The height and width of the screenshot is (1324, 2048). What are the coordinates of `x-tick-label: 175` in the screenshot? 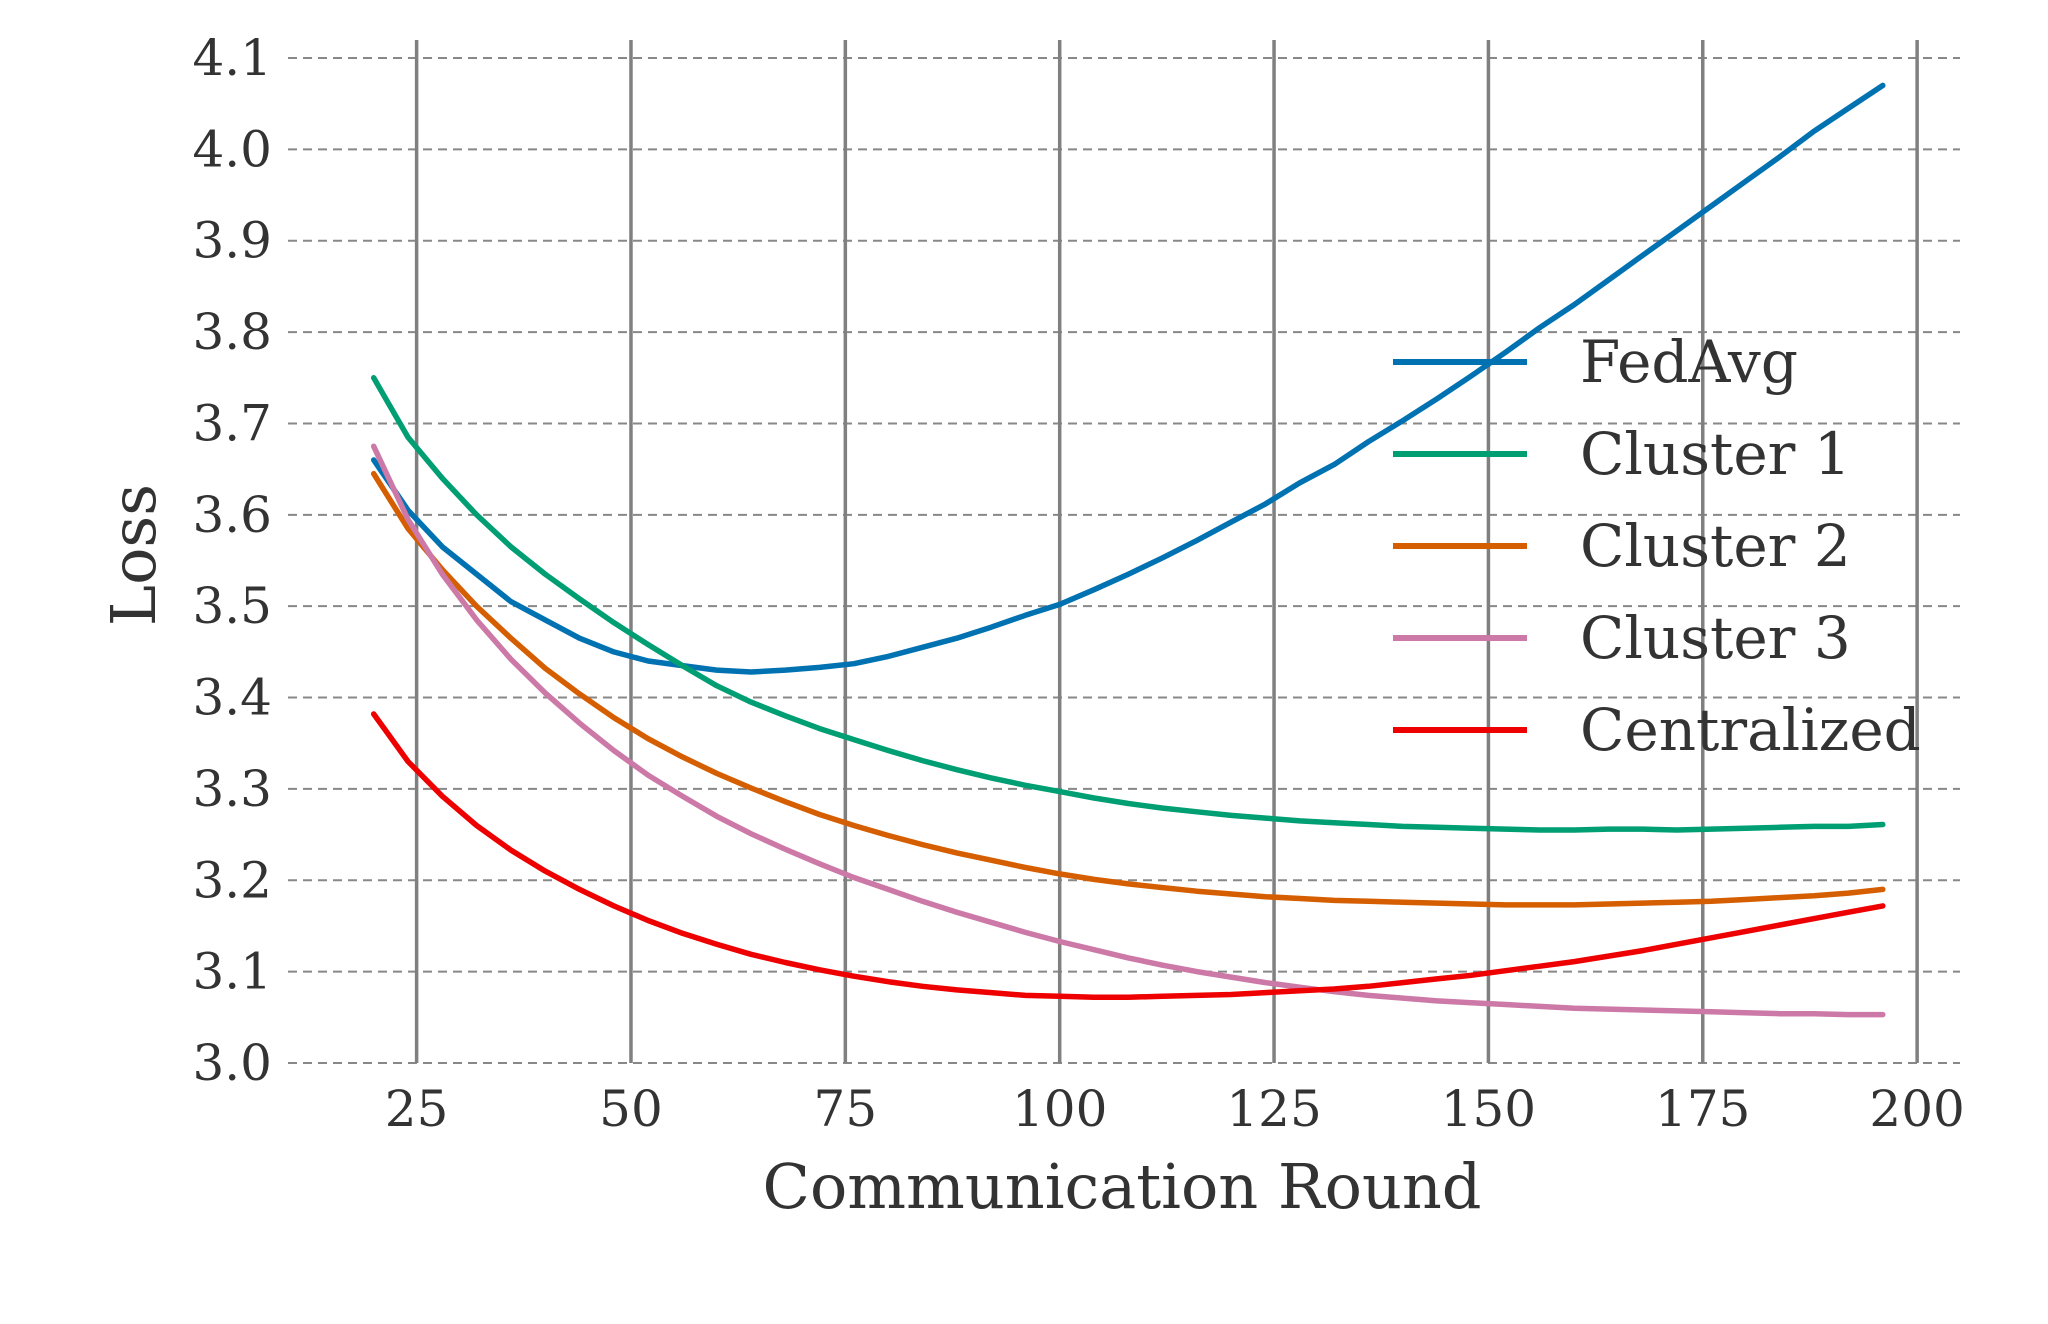 It's located at (1702, 1109).